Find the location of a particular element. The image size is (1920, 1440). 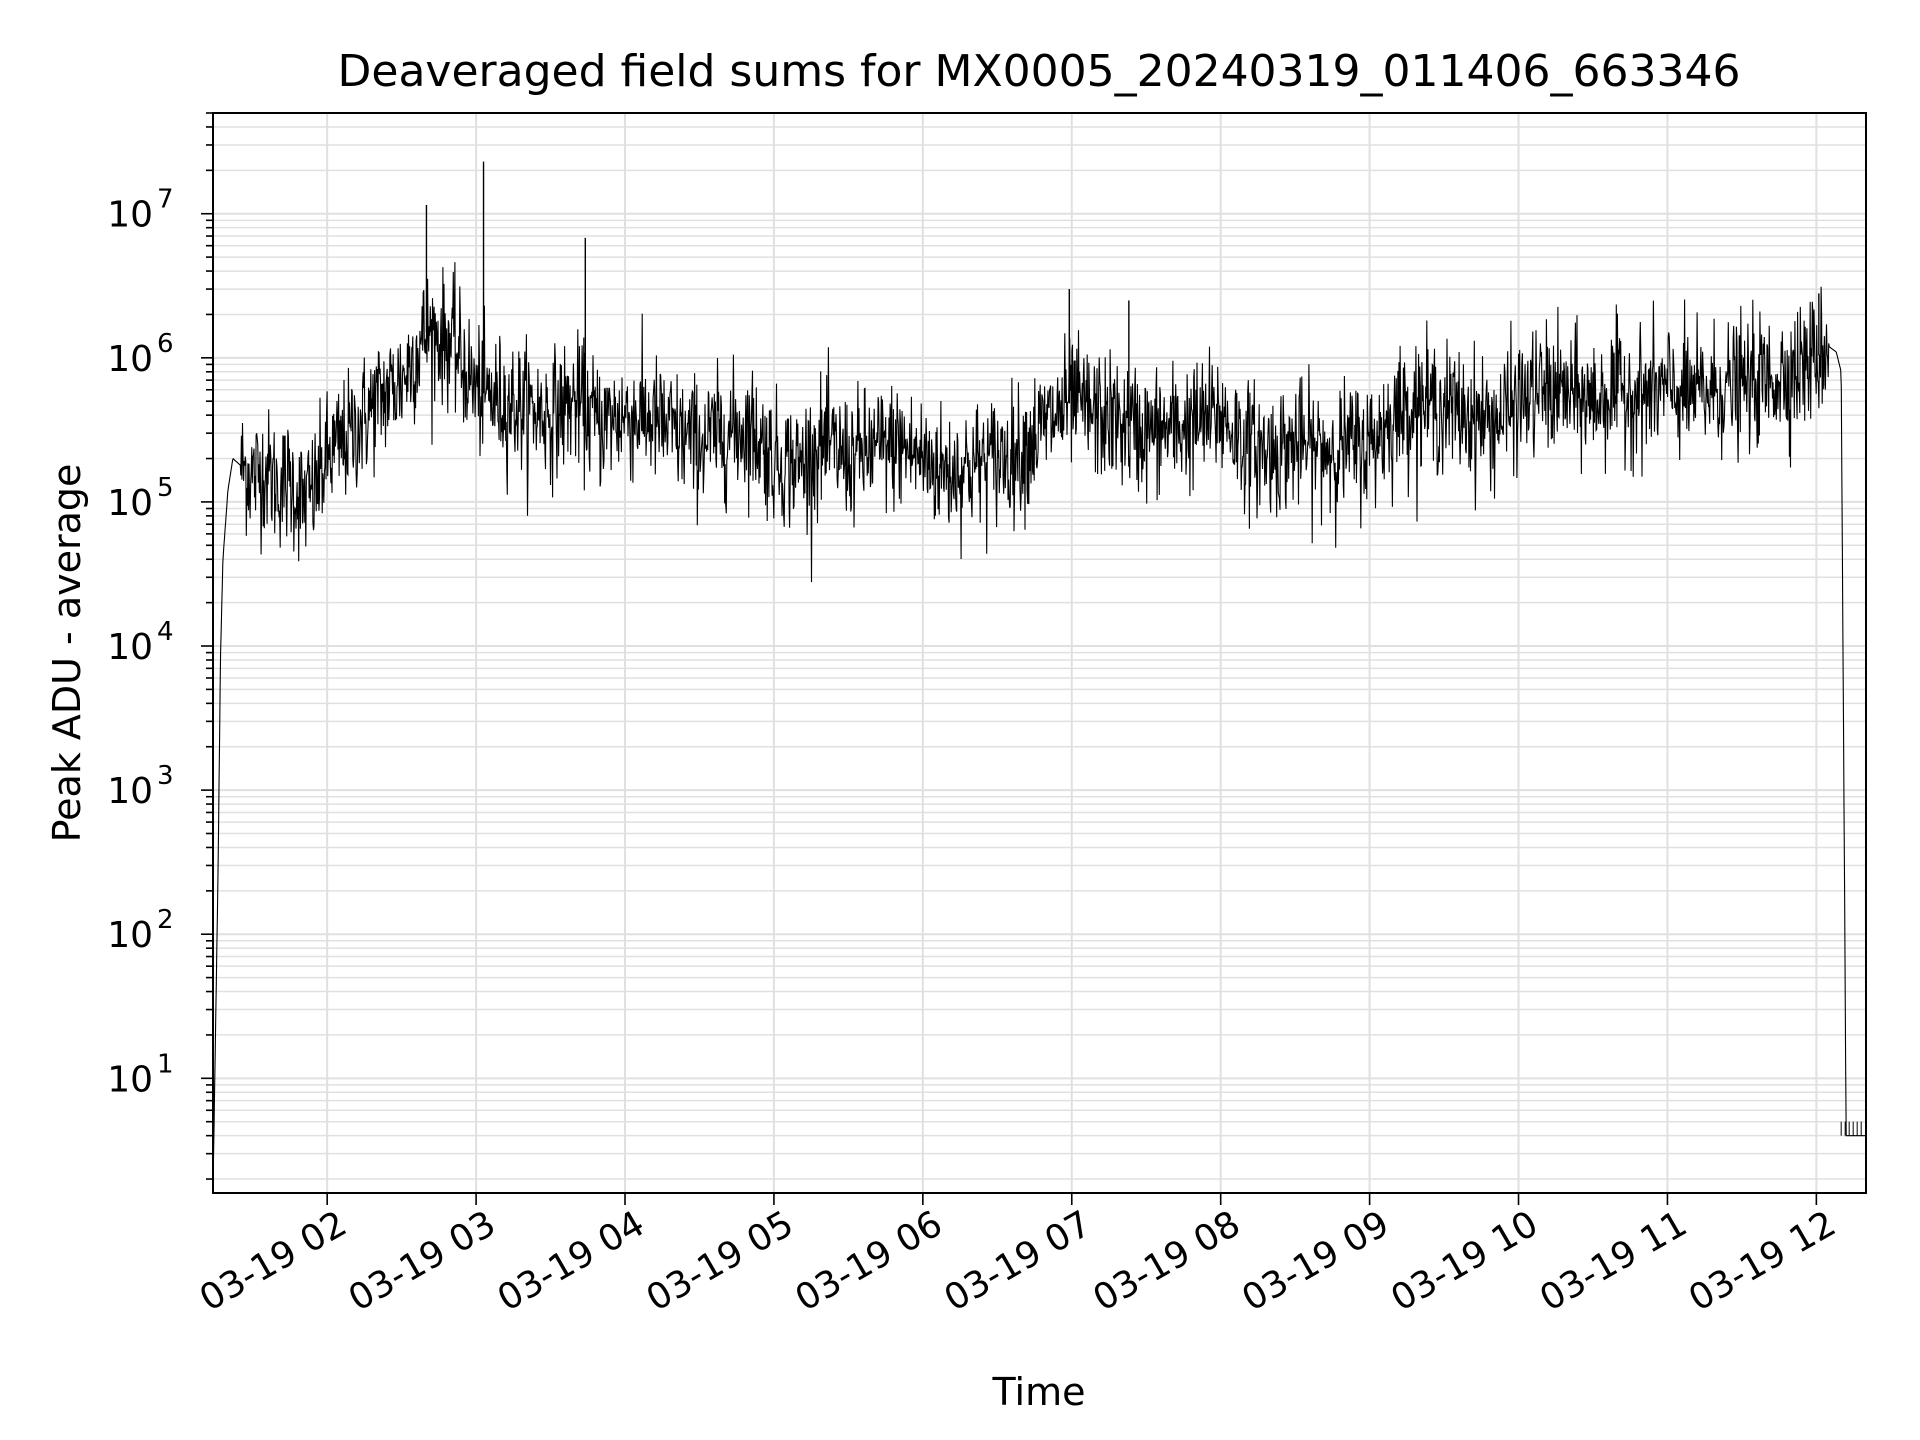

x-tick-label: 03-19 04 is located at coordinates (571, 1261).